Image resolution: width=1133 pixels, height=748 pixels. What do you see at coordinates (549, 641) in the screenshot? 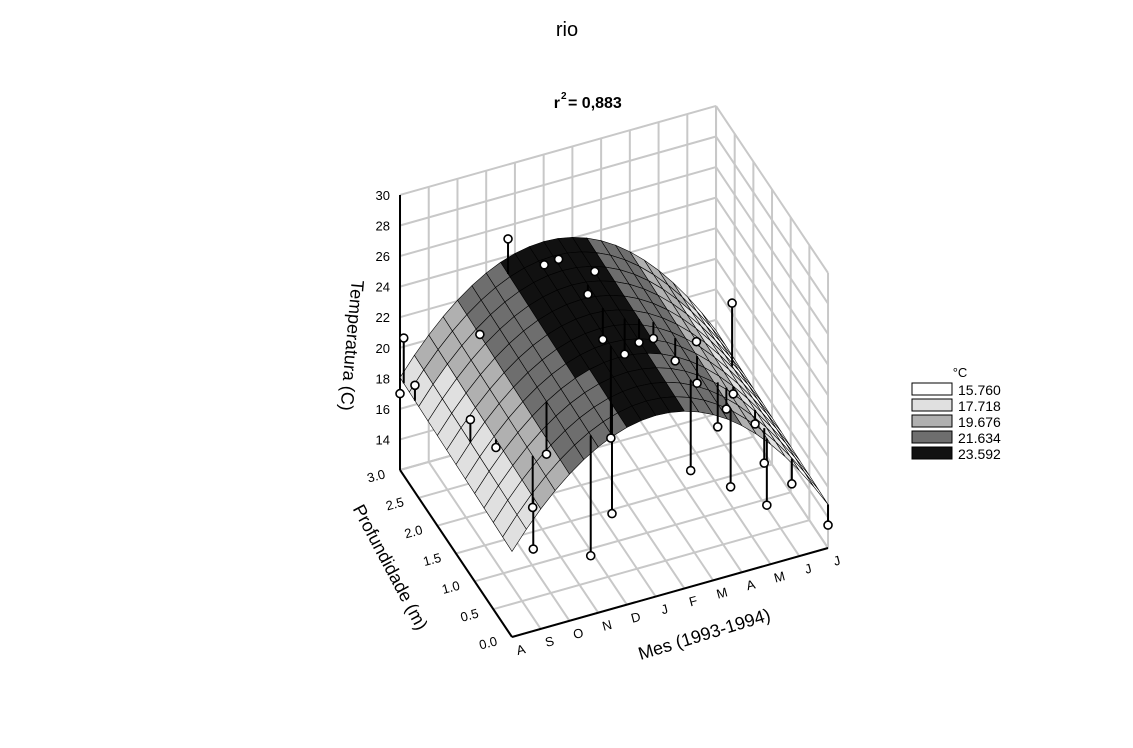
I see `x-tick-label: S` at bounding box center [549, 641].